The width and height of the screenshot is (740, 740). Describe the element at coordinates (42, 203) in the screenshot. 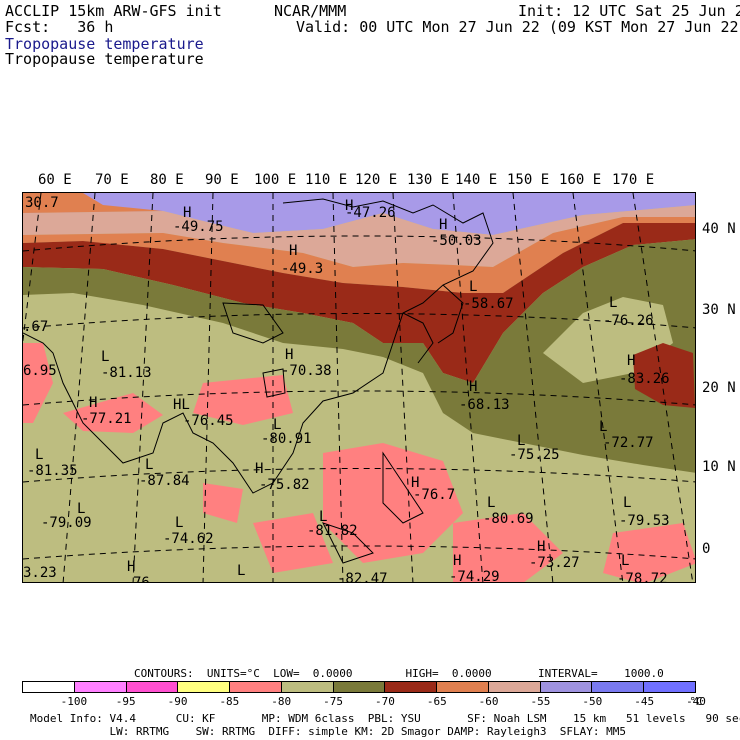

I see `map-value-label: 30.7` at that location.